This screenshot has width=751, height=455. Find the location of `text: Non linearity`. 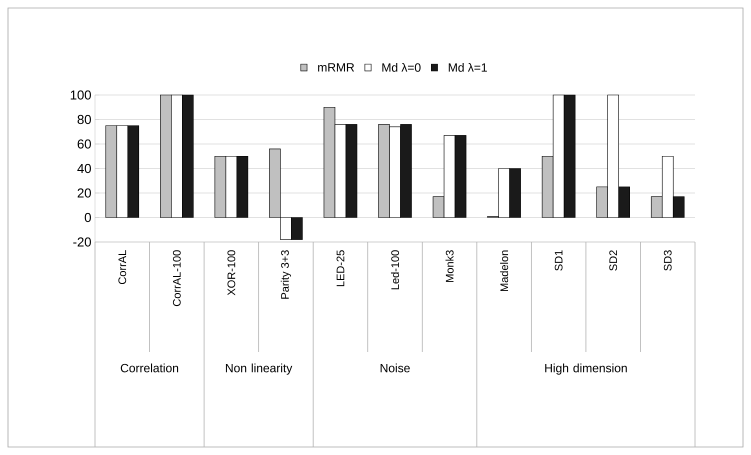

text: Non linearity is located at coordinates (259, 369).